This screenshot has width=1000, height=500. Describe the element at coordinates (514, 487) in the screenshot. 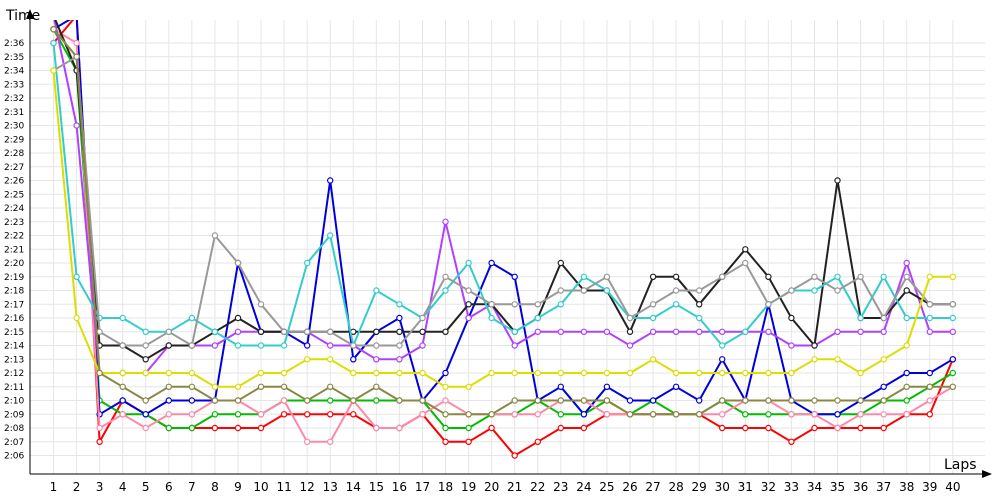

I see `x-tick-label: 21` at that location.